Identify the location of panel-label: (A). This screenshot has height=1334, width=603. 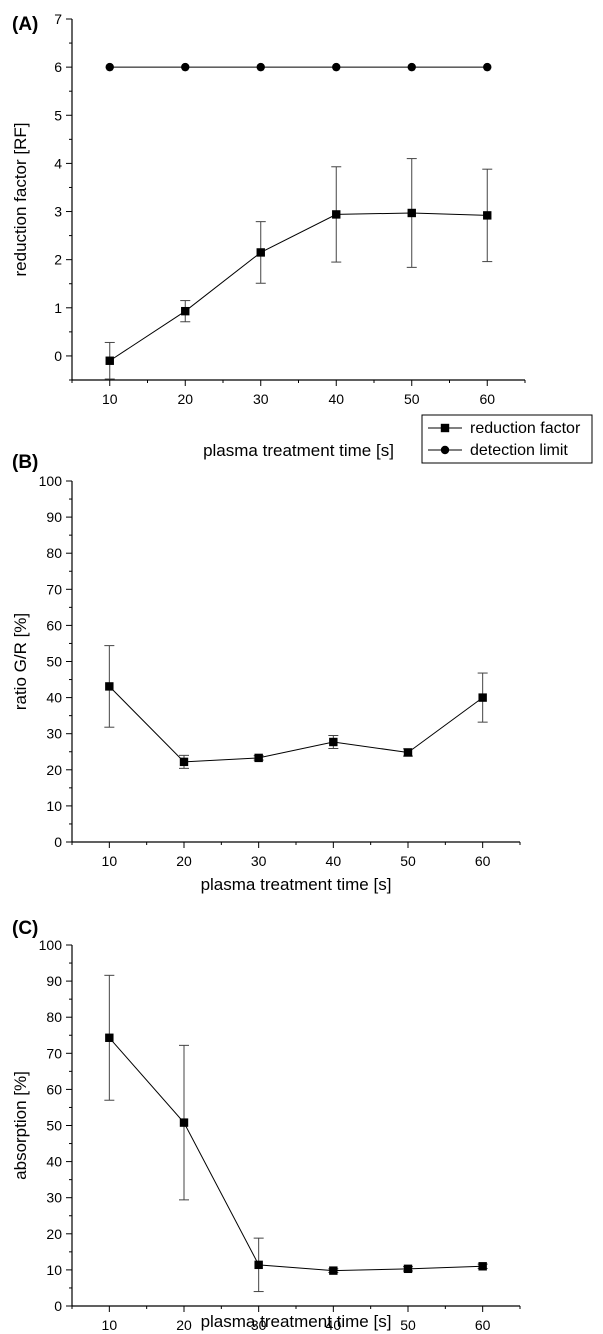
(25, 24).